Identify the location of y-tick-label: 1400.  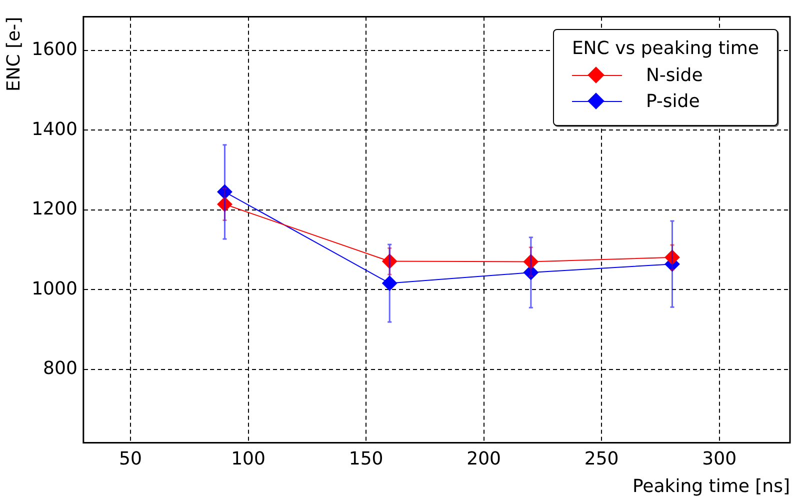
(55, 129).